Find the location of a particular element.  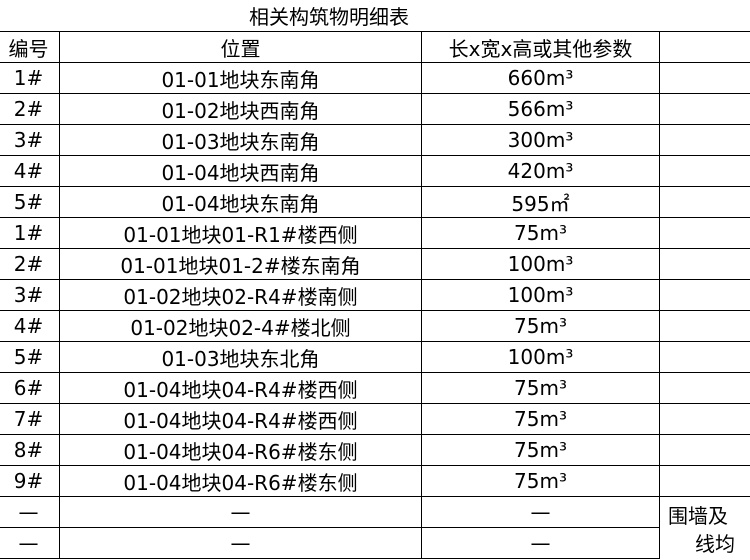

table-cell: 9# is located at coordinates (30, 481).